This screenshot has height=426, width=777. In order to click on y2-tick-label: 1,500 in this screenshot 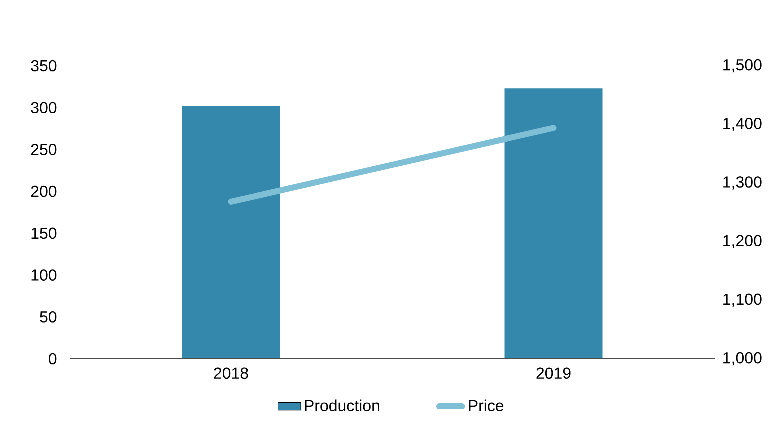, I will do `click(743, 66)`.